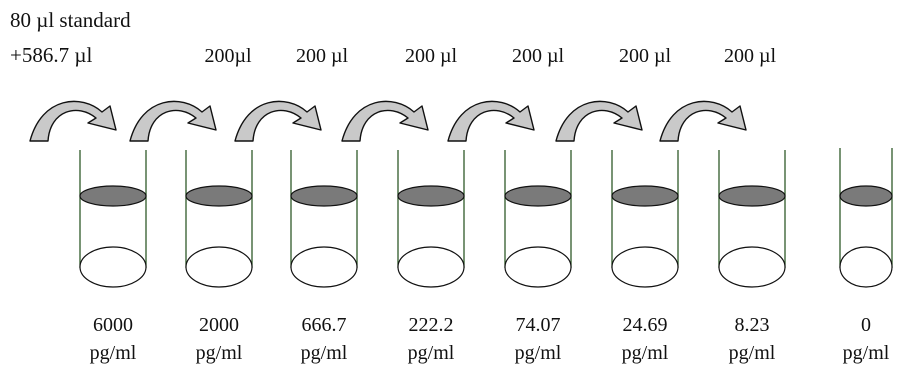  What do you see at coordinates (866, 325) in the screenshot?
I see `tube-concentration: 0` at bounding box center [866, 325].